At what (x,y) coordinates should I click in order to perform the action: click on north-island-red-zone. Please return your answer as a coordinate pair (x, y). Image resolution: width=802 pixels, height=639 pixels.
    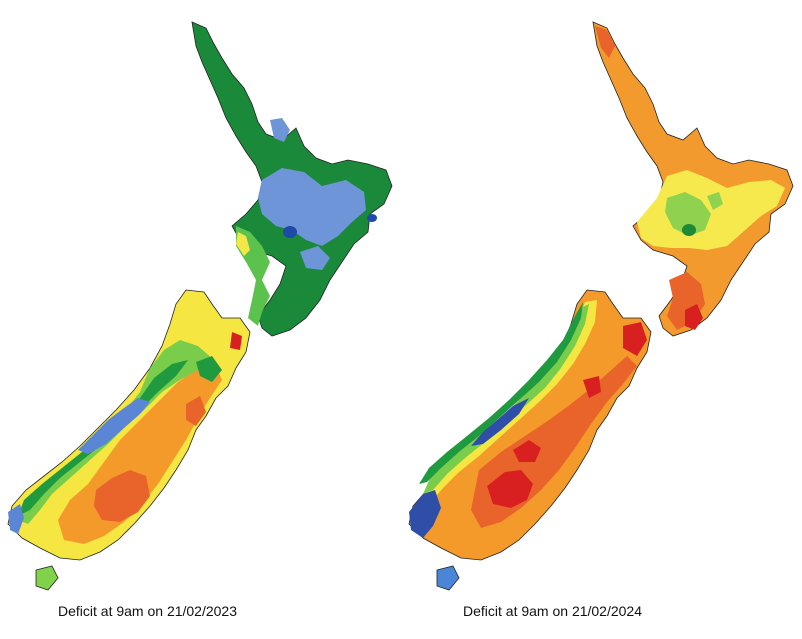
    Looking at the image, I should click on (694, 317).